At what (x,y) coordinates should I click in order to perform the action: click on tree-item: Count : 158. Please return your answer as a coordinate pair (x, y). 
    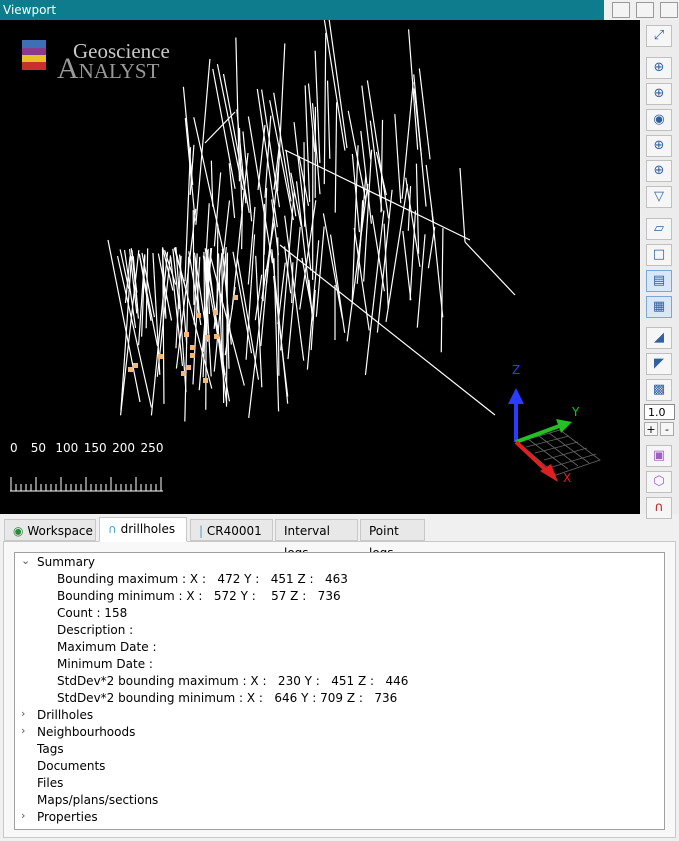
    Looking at the image, I should click on (92, 613).